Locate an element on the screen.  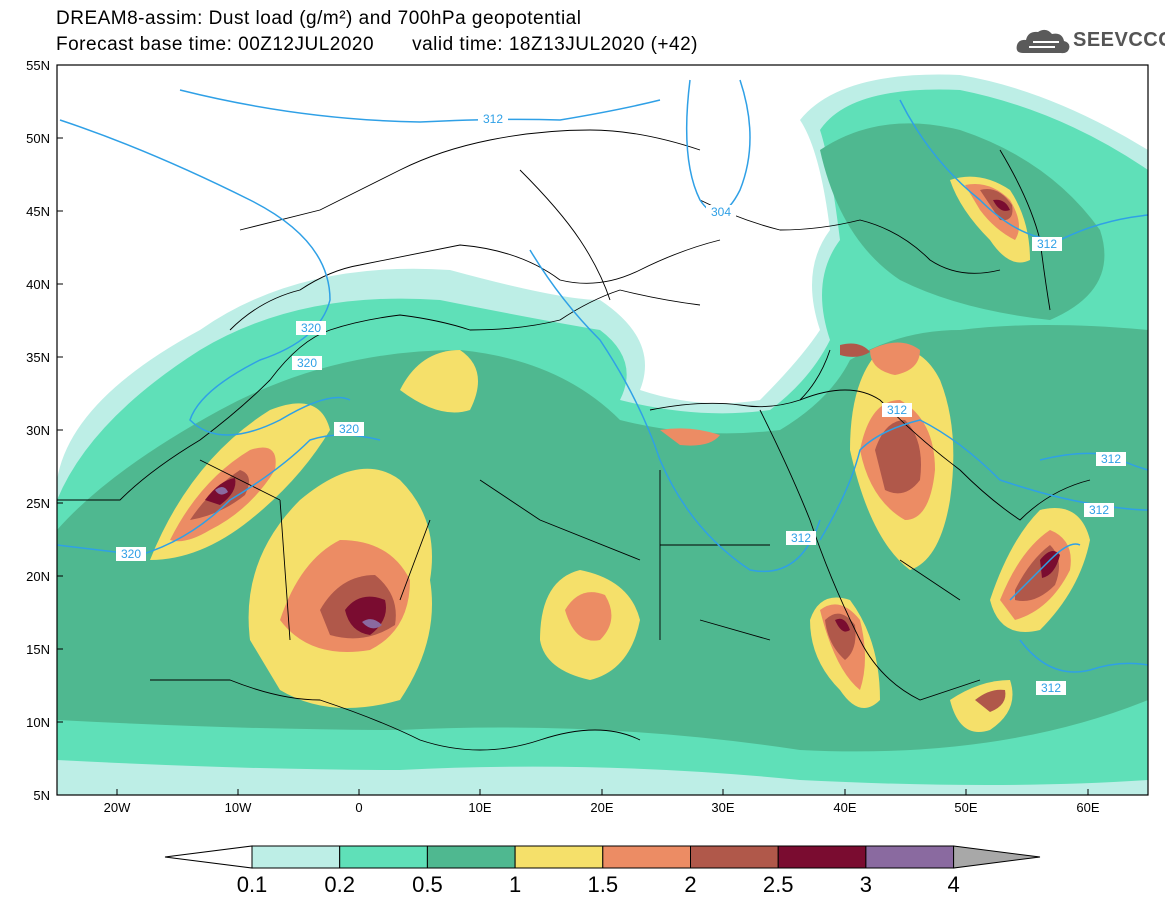
svg-text: 304 is located at coordinates (721, 212).